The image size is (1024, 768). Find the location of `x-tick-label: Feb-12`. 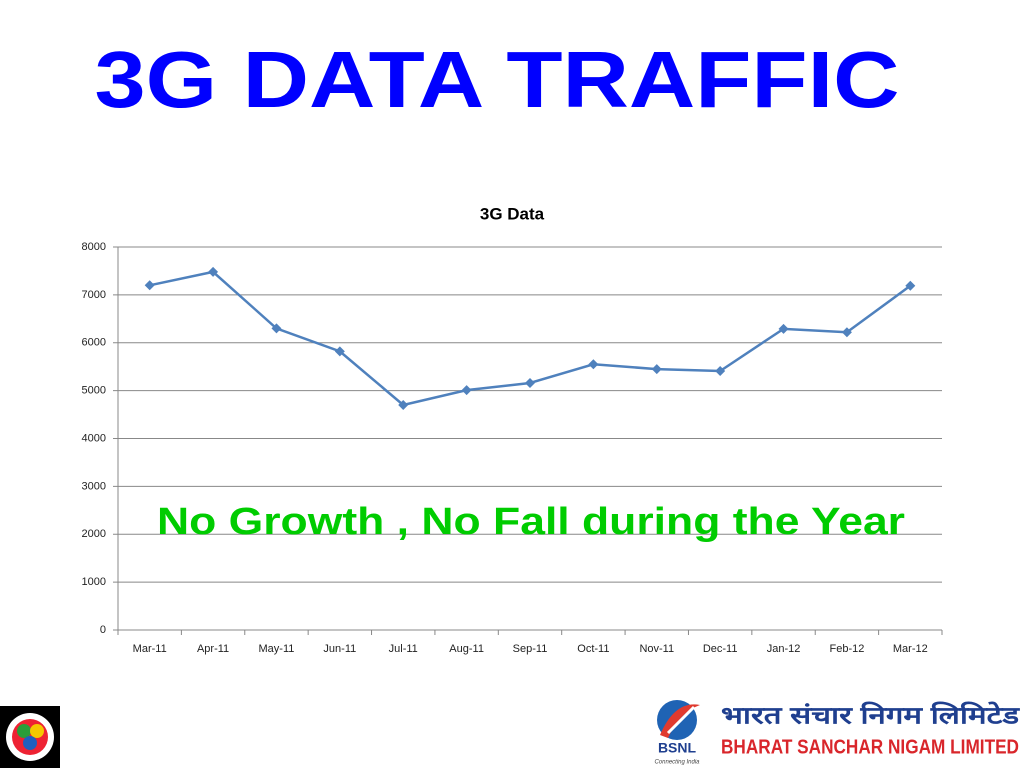

x-tick-label: Feb-12 is located at coordinates (846, 649).